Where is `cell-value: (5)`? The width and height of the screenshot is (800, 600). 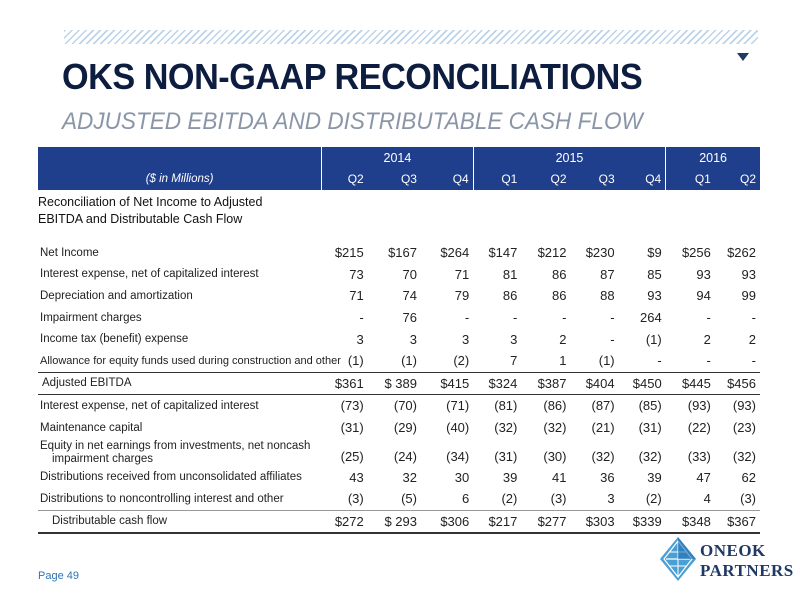 cell-value: (5) is located at coordinates (394, 499).